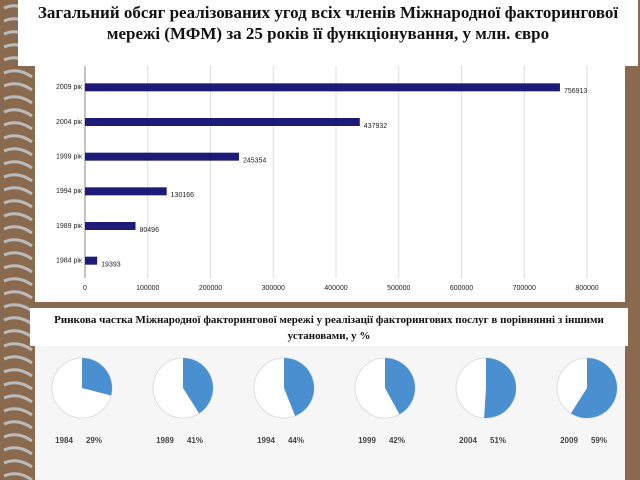 This screenshot has height=480, width=640. I want to click on x-tick-label: 800000, so click(586, 288).